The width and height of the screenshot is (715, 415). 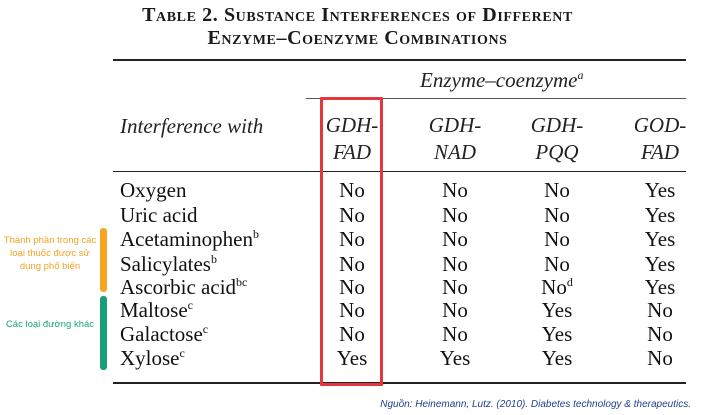 What do you see at coordinates (501, 80) in the screenshot?
I see `group-header: Enzyme–coenzymea` at bounding box center [501, 80].